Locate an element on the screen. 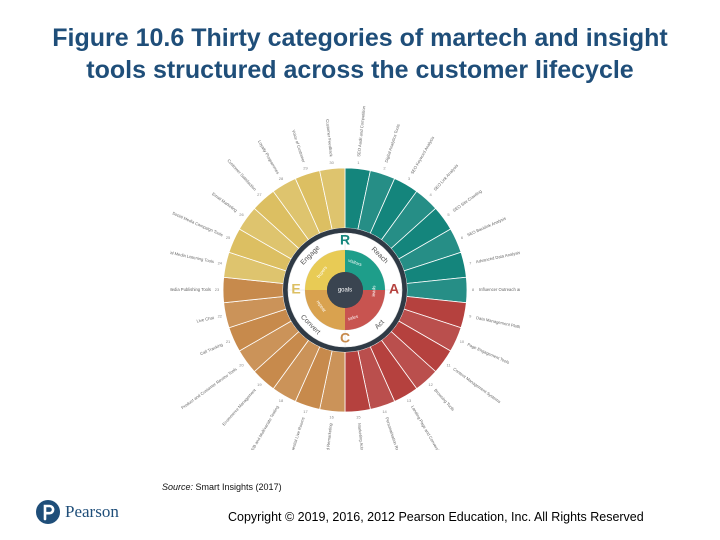 Image resolution: width=720 pixels, height=540 pixels. segment-number: 1 is located at coordinates (358, 162).